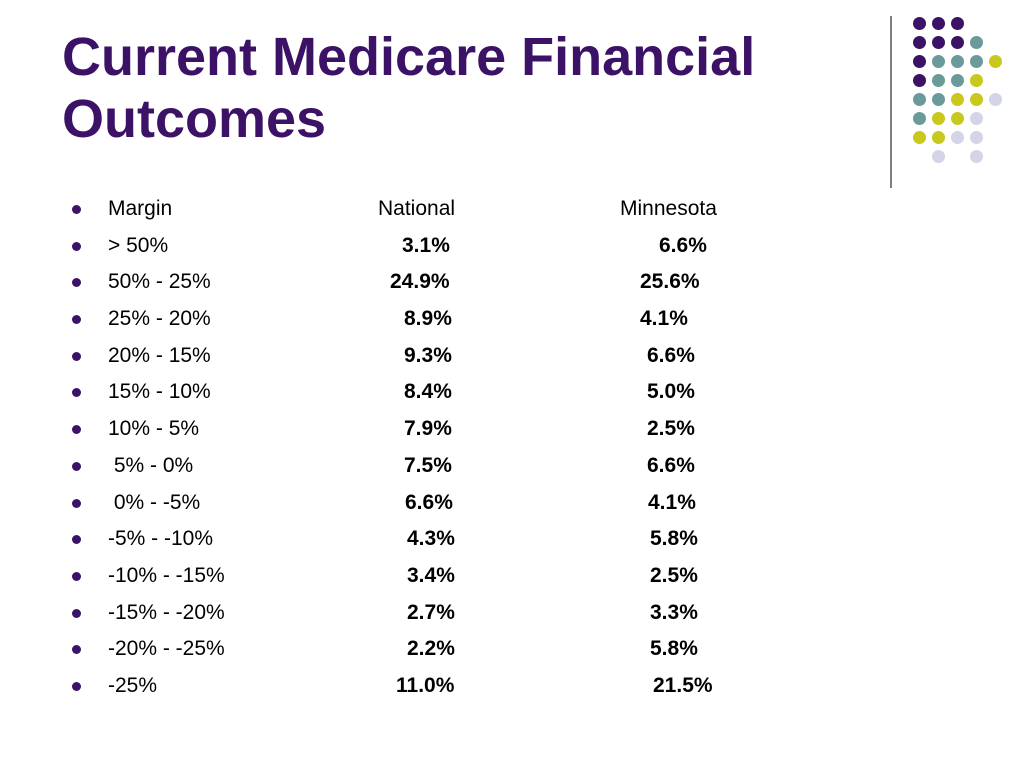 Image resolution: width=1024 pixels, height=768 pixels. Describe the element at coordinates (428, 319) in the screenshot. I see `national-cell: 8.9%` at that location.